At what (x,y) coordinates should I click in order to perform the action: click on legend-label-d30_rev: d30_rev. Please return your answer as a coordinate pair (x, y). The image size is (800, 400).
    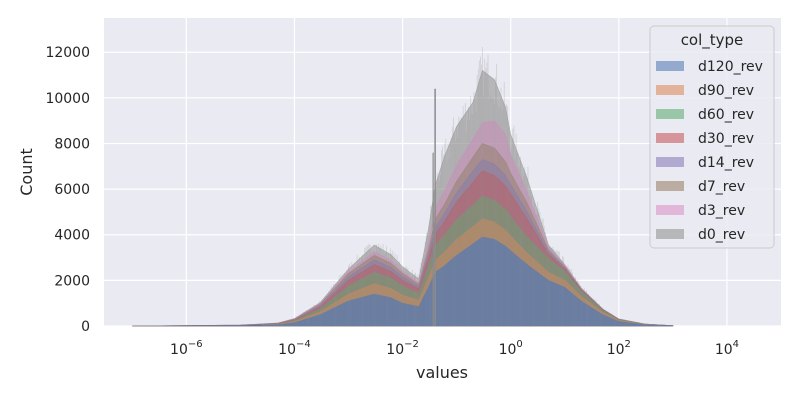
    Looking at the image, I should click on (726, 139).